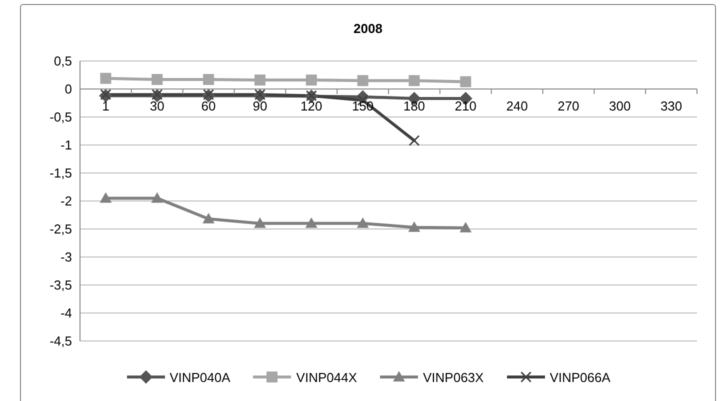 This screenshot has height=401, width=720. What do you see at coordinates (200, 377) in the screenshot?
I see `legend-label: VINP040A` at bounding box center [200, 377].